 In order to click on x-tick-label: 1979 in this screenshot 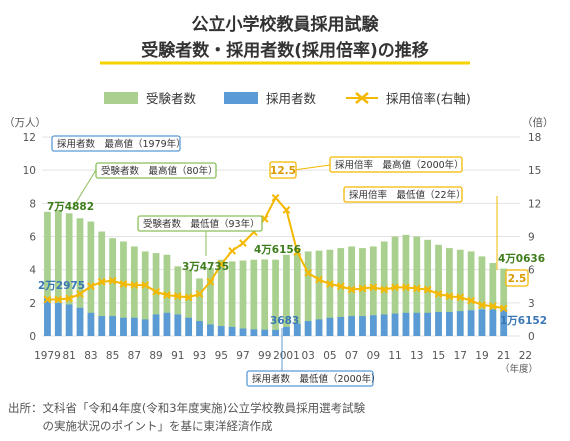, I will do `click(47, 356)`.